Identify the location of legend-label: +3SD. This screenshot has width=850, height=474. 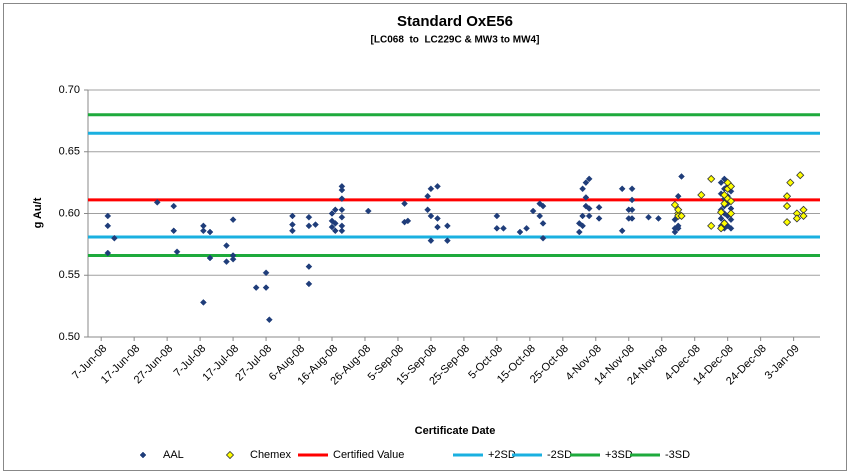
(619, 455).